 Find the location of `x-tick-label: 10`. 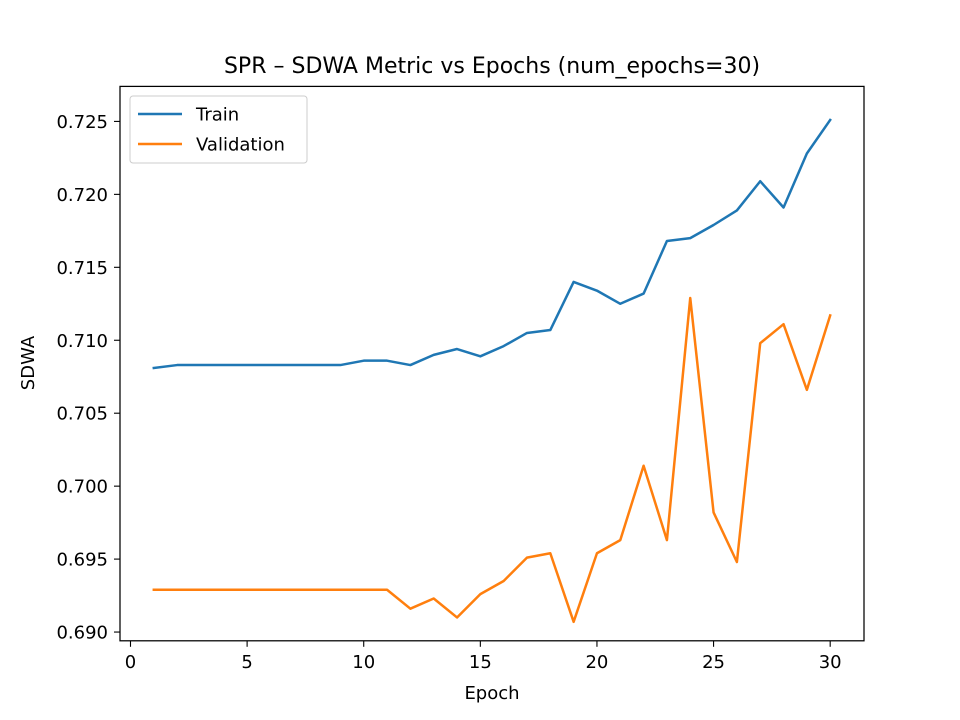

x-tick-label: 10 is located at coordinates (363, 662).